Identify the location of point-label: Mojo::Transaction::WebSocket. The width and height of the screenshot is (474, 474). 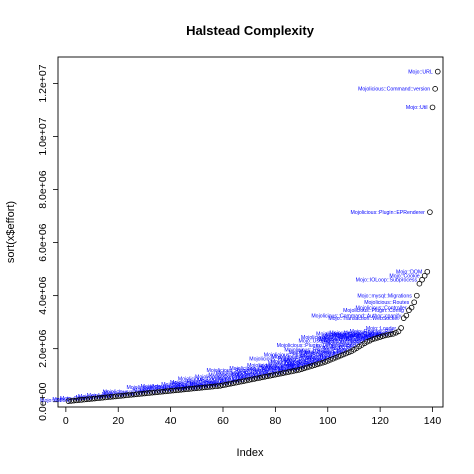
(363, 319).